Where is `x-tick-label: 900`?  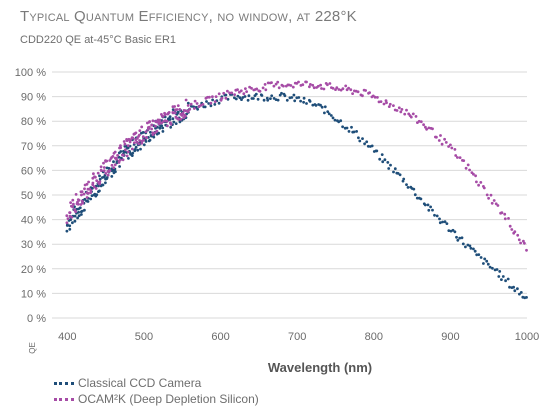 x-tick-label: 900 is located at coordinates (450, 337).